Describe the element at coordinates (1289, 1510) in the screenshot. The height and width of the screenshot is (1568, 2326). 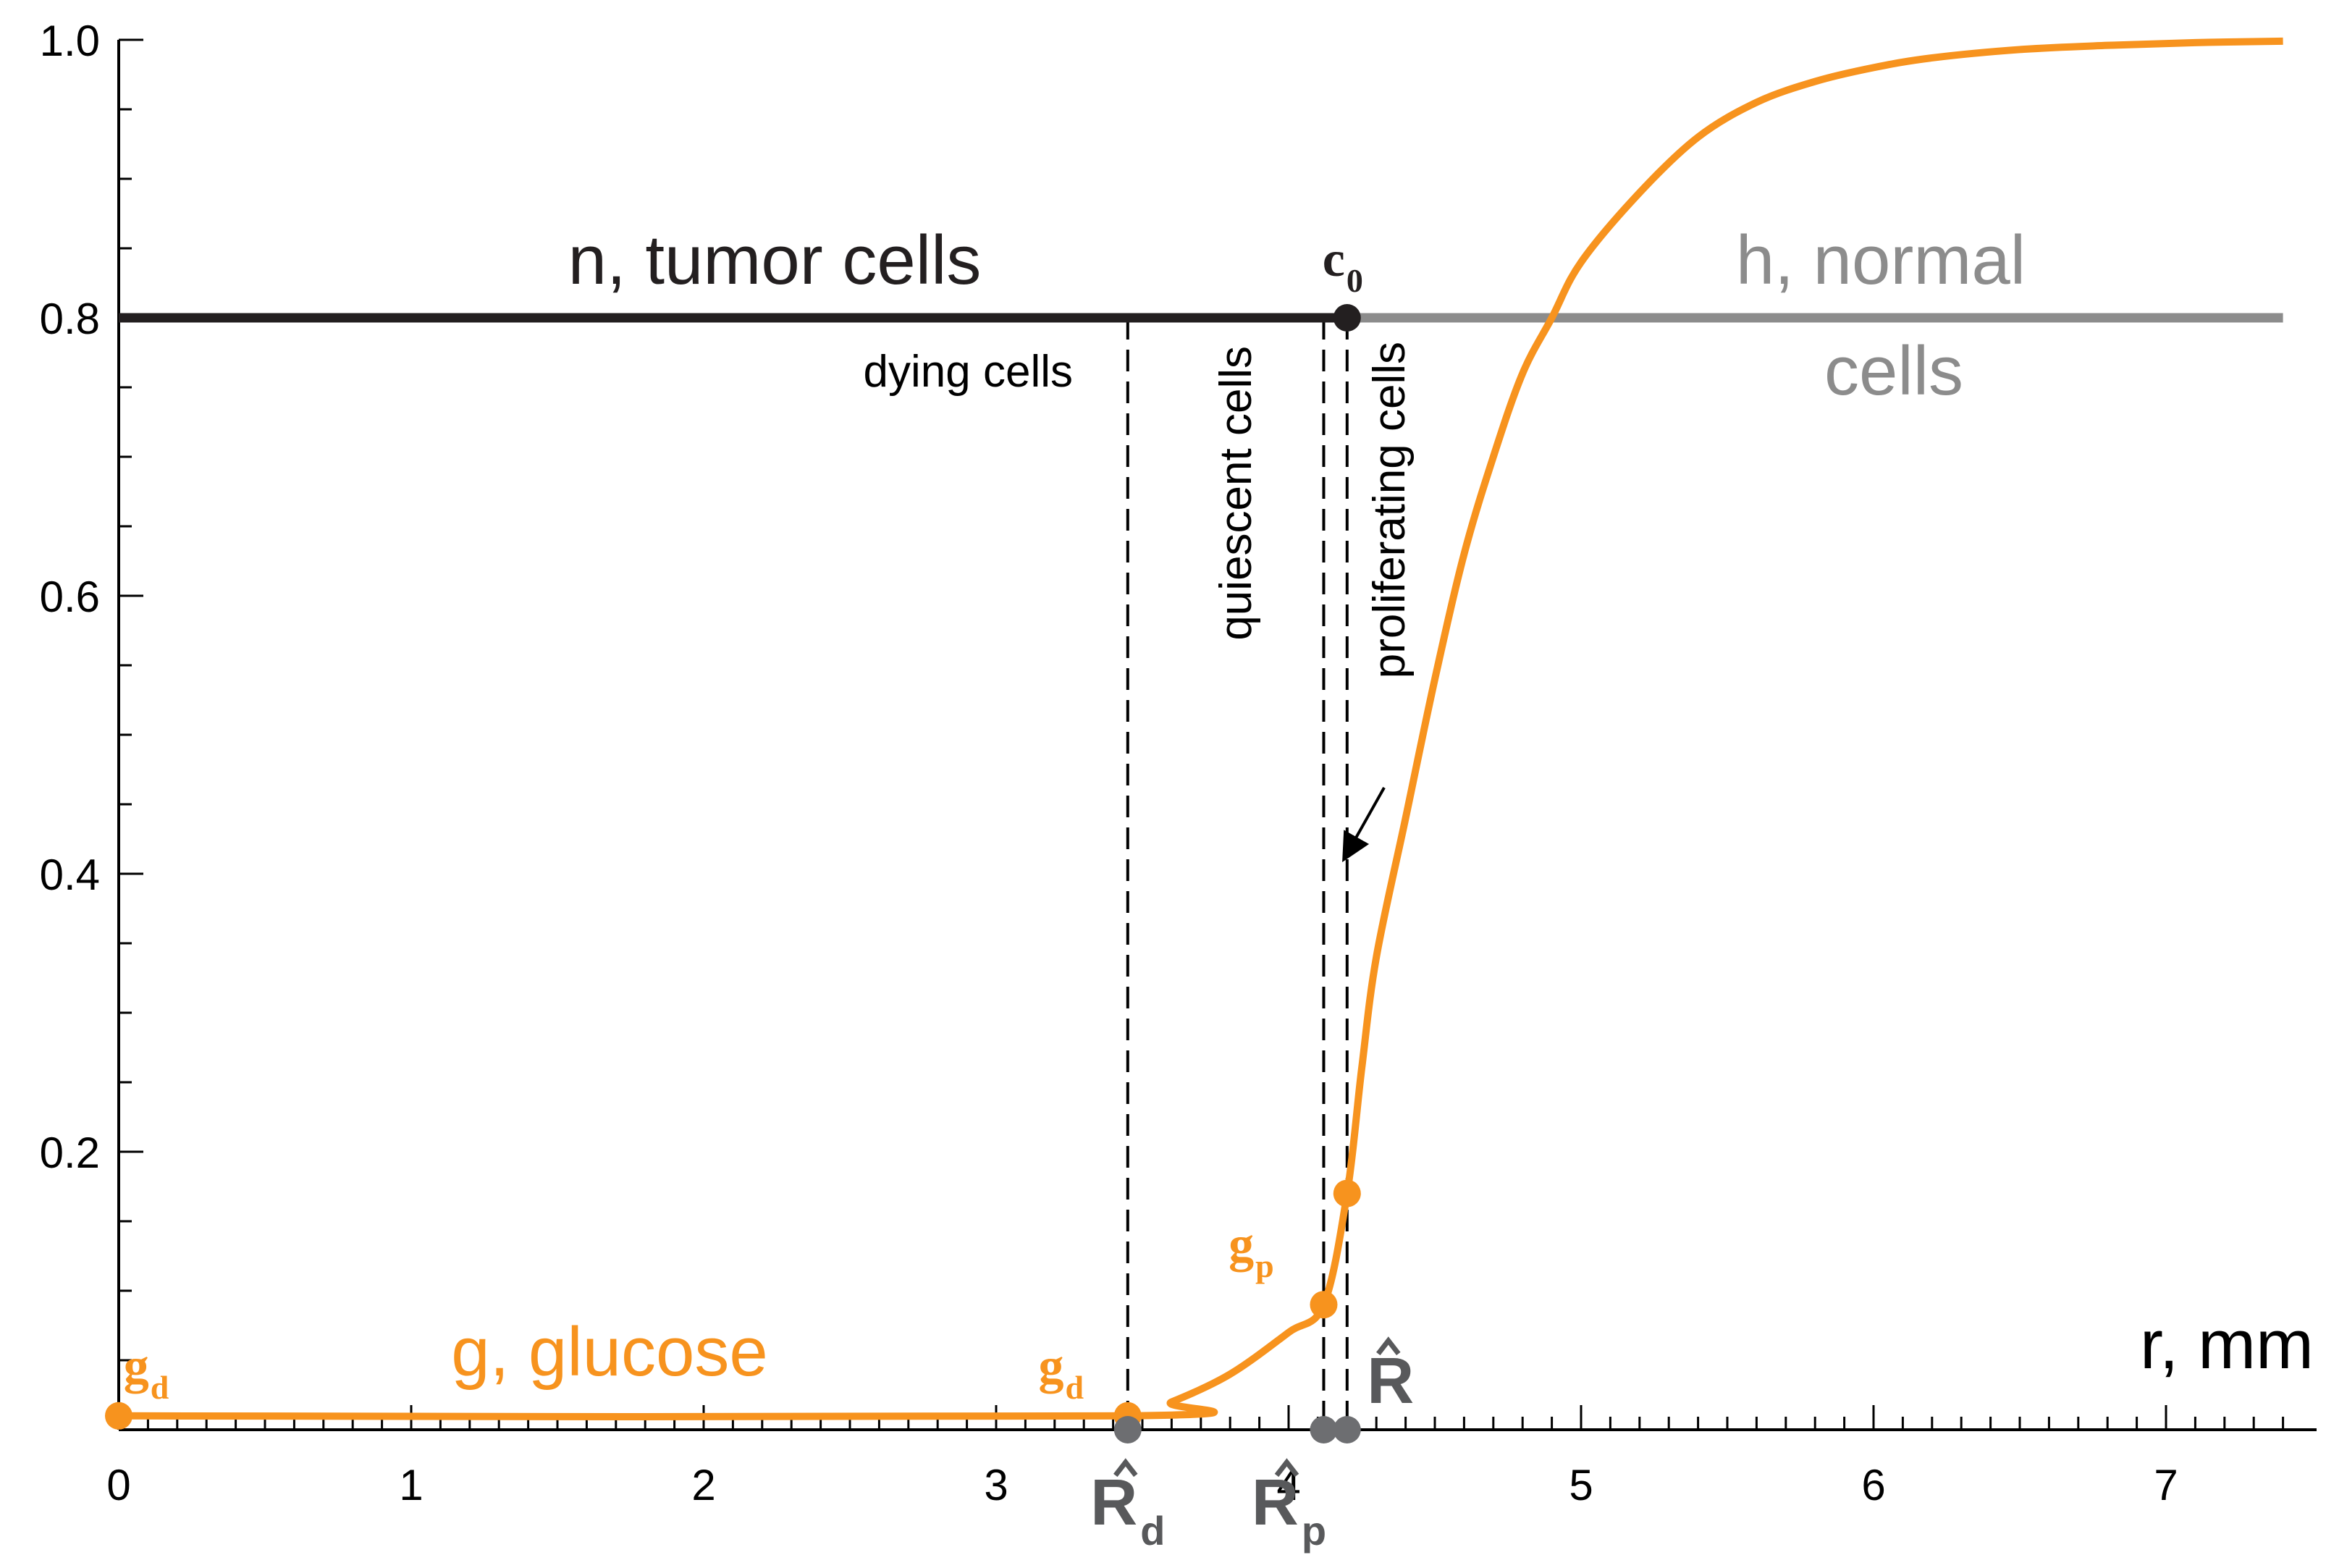
I see `axis-point-label: Rp` at that location.